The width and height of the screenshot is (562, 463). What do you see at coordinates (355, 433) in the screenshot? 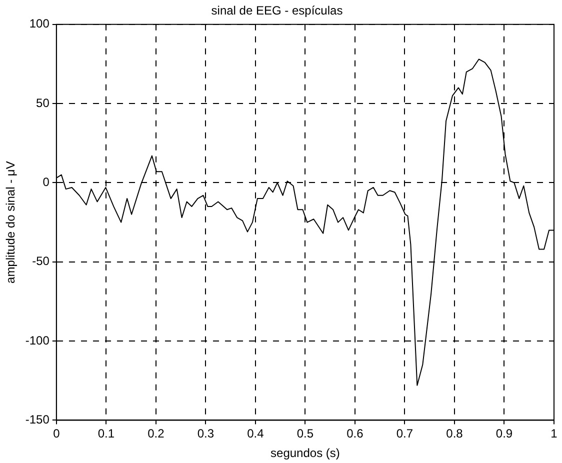
I see `x-tick-label: 0.6` at bounding box center [355, 433].